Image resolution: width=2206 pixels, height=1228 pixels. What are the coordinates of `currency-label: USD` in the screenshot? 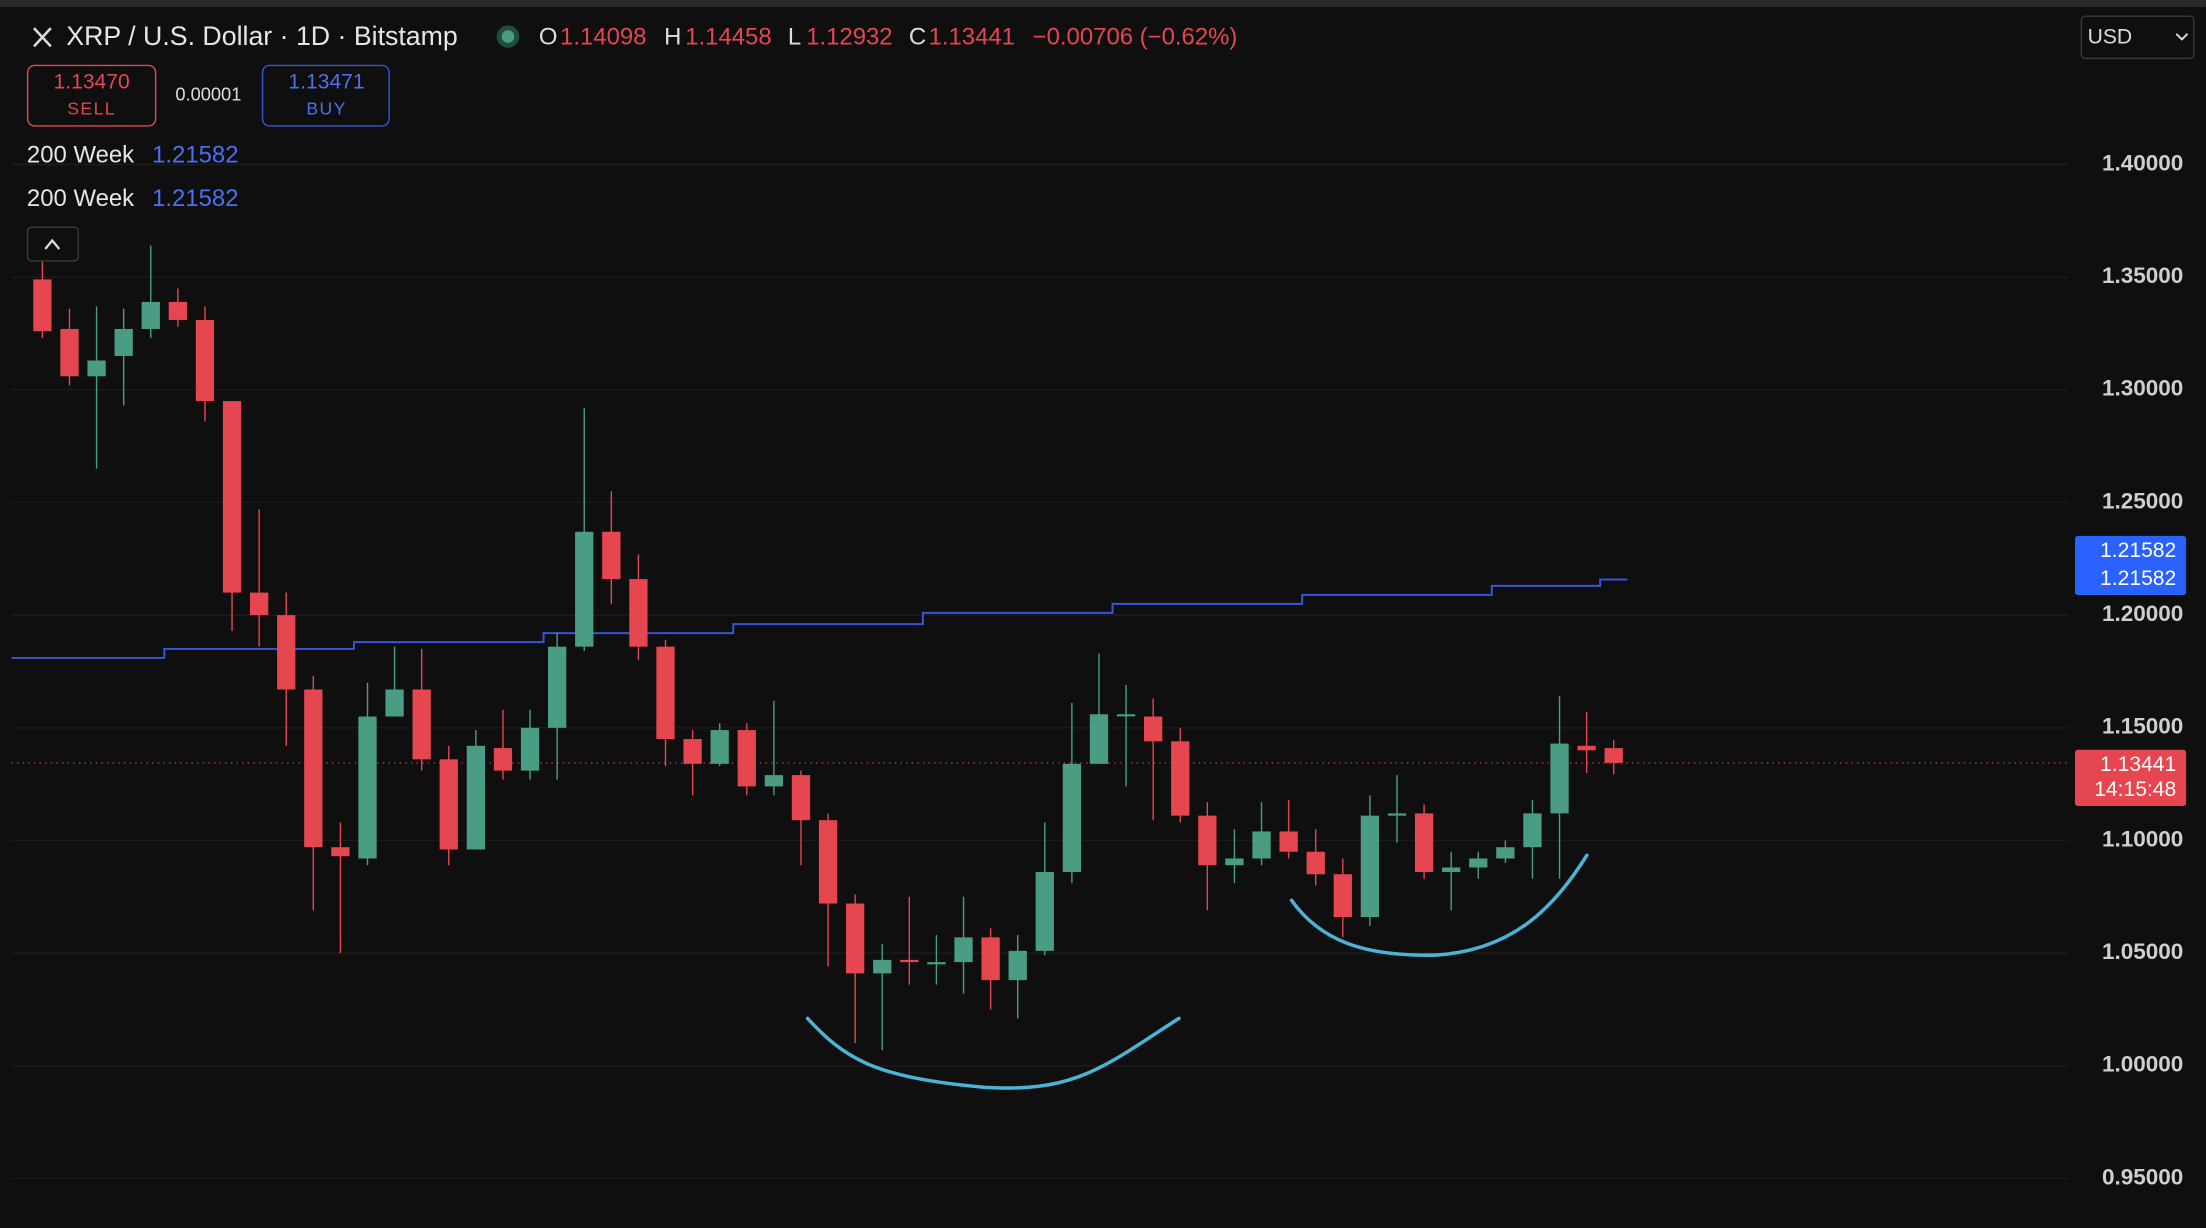 It's located at (2110, 37).